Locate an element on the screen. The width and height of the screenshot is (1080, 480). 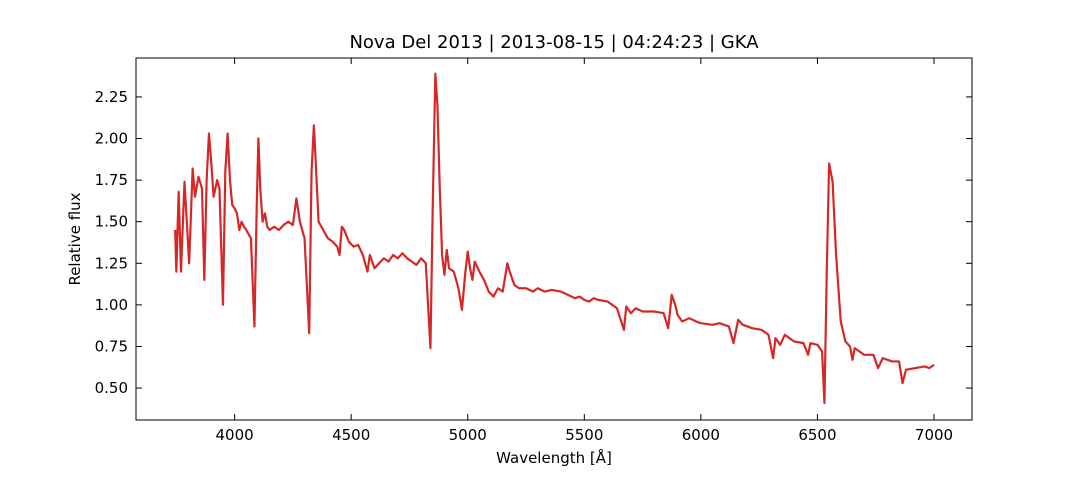
x-tick-label: 4500 is located at coordinates (351, 435).